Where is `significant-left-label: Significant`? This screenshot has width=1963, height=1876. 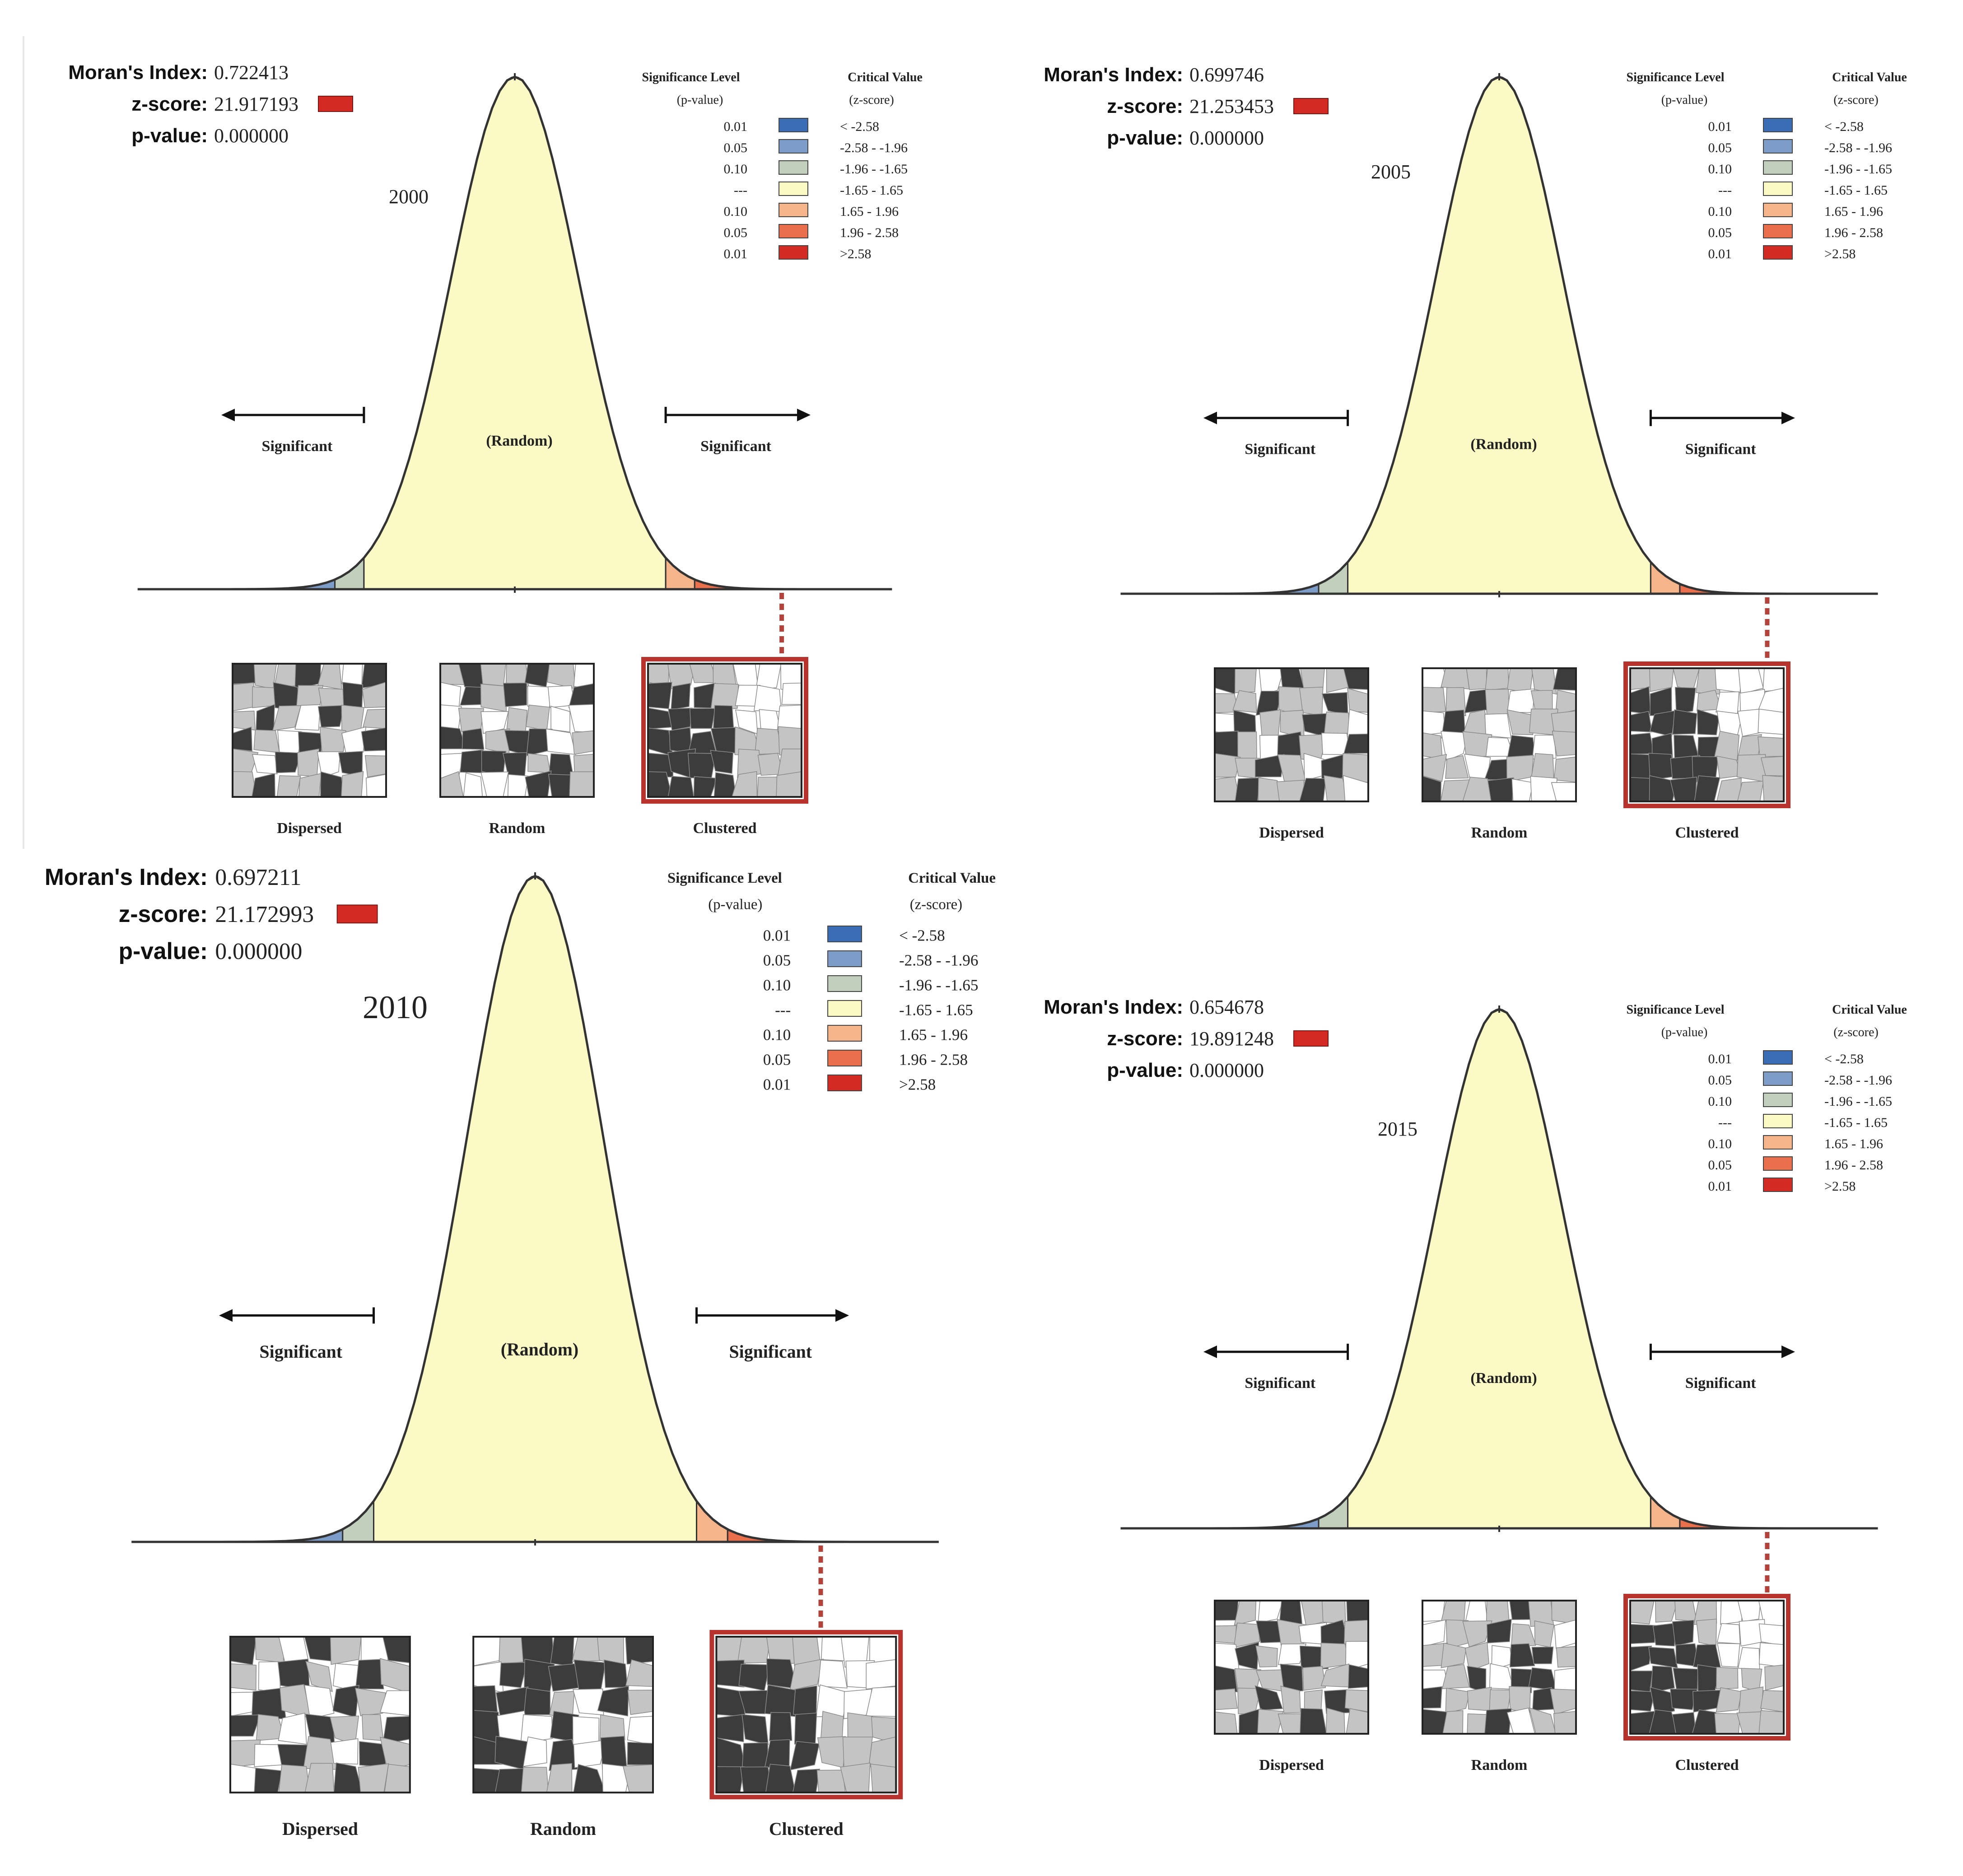
significant-left-label: Significant is located at coordinates (1280, 1383).